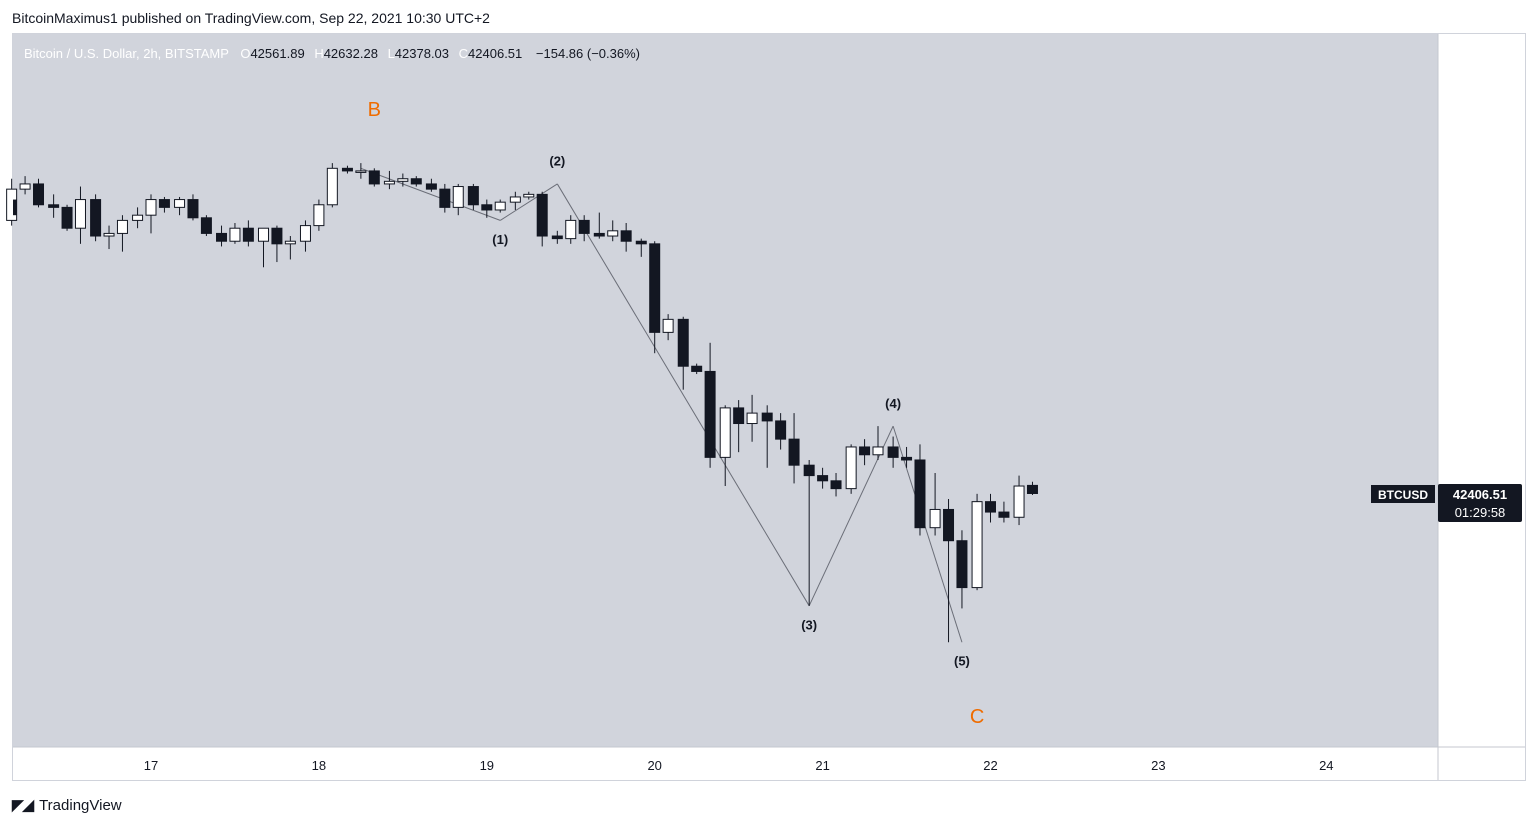 The width and height of the screenshot is (1538, 826). Describe the element at coordinates (990, 765) in the screenshot. I see `time-tick-label: 22` at that location.